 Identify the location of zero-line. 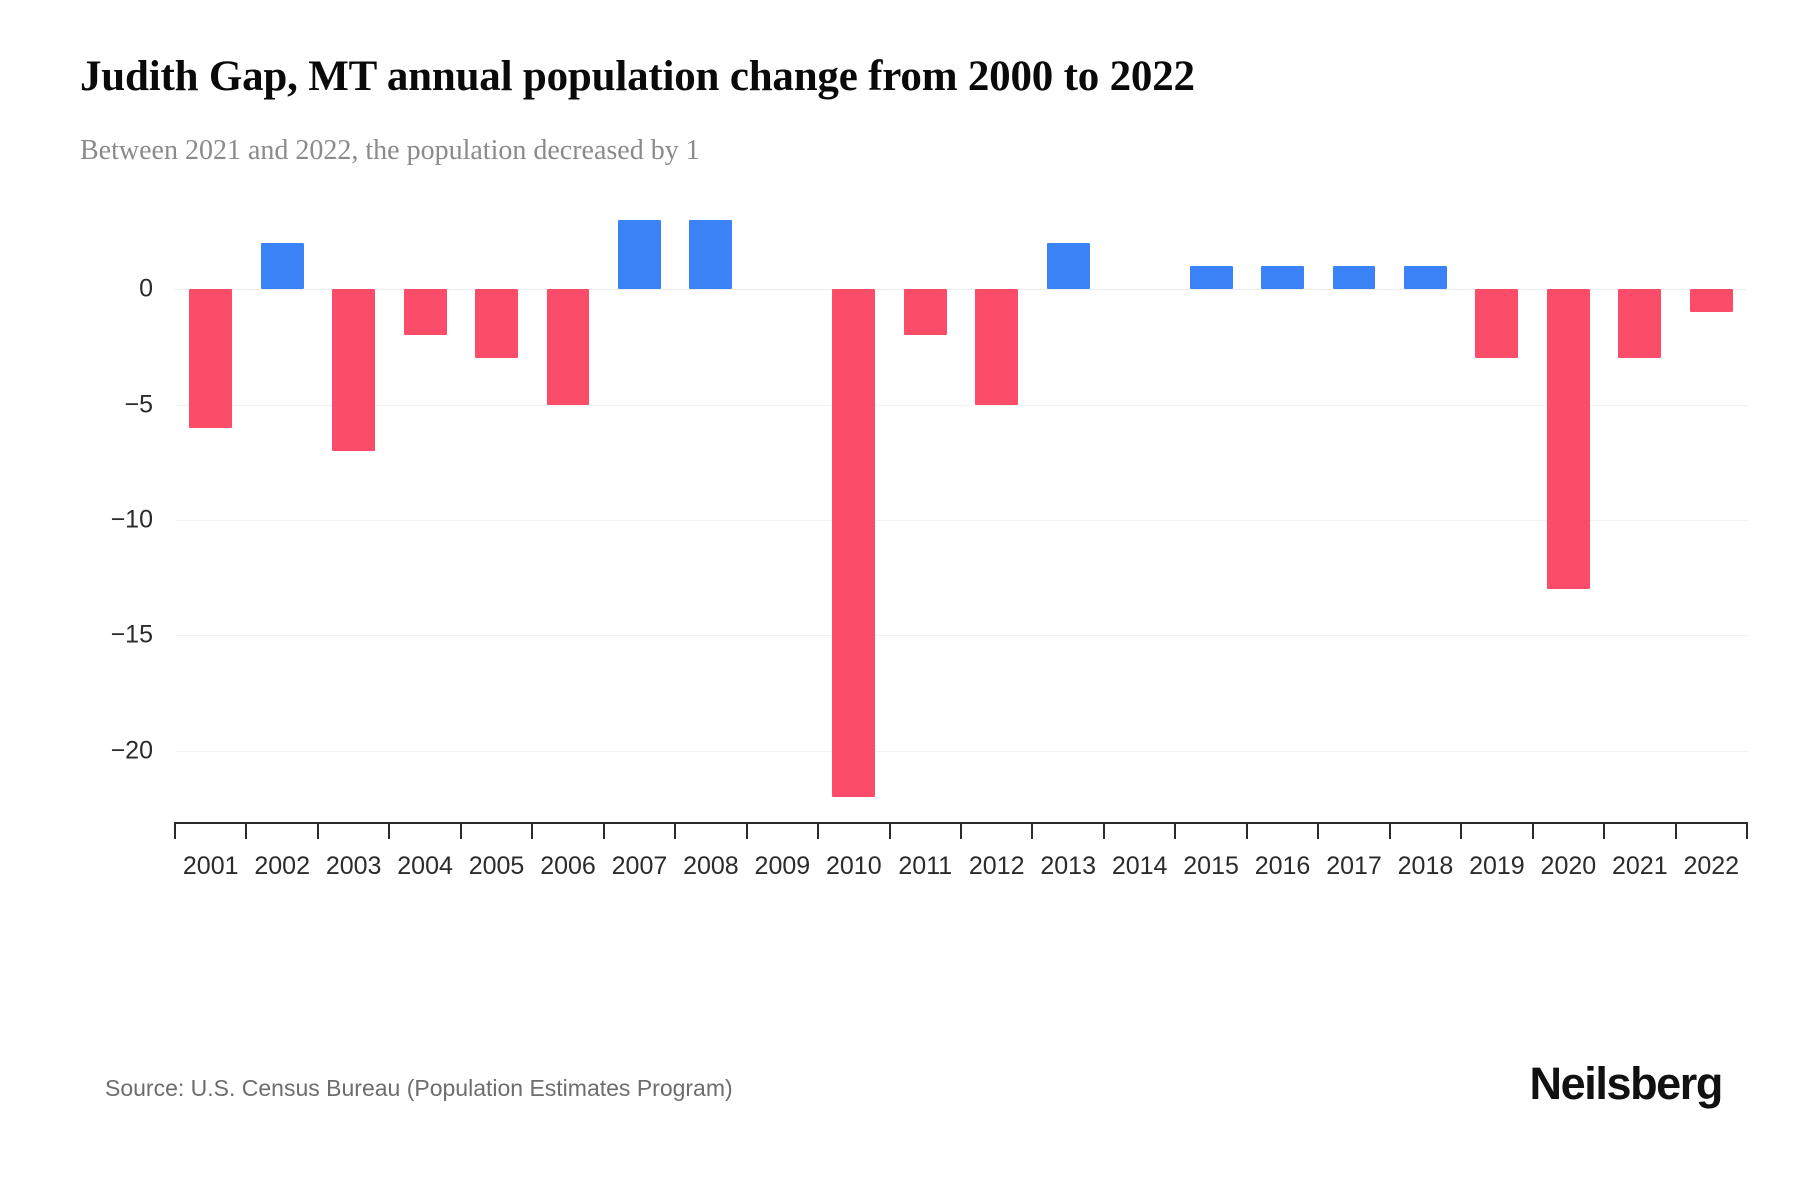
(961, 290).